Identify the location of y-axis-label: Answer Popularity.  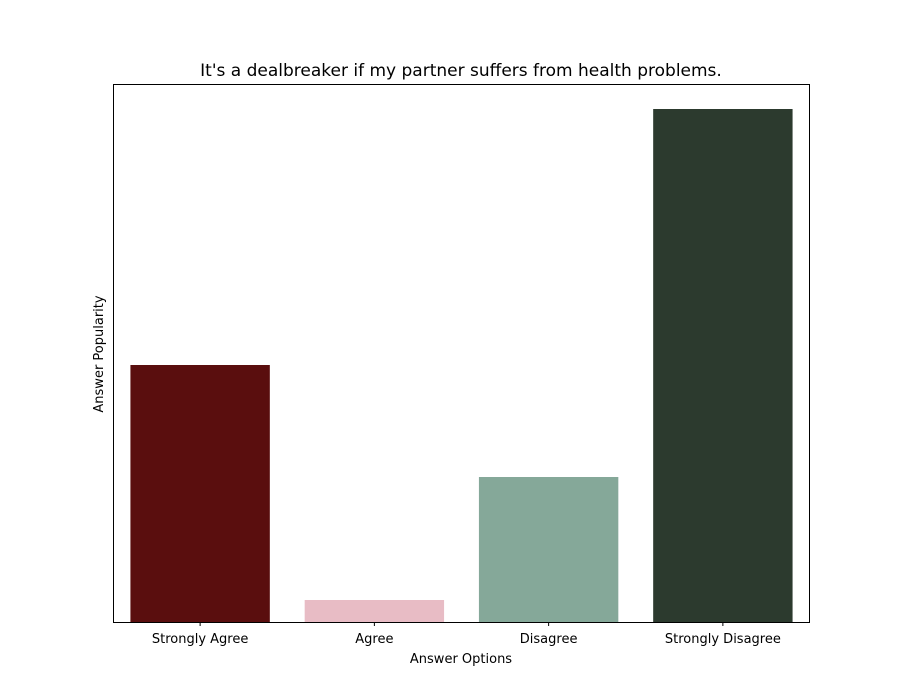
(99, 353).